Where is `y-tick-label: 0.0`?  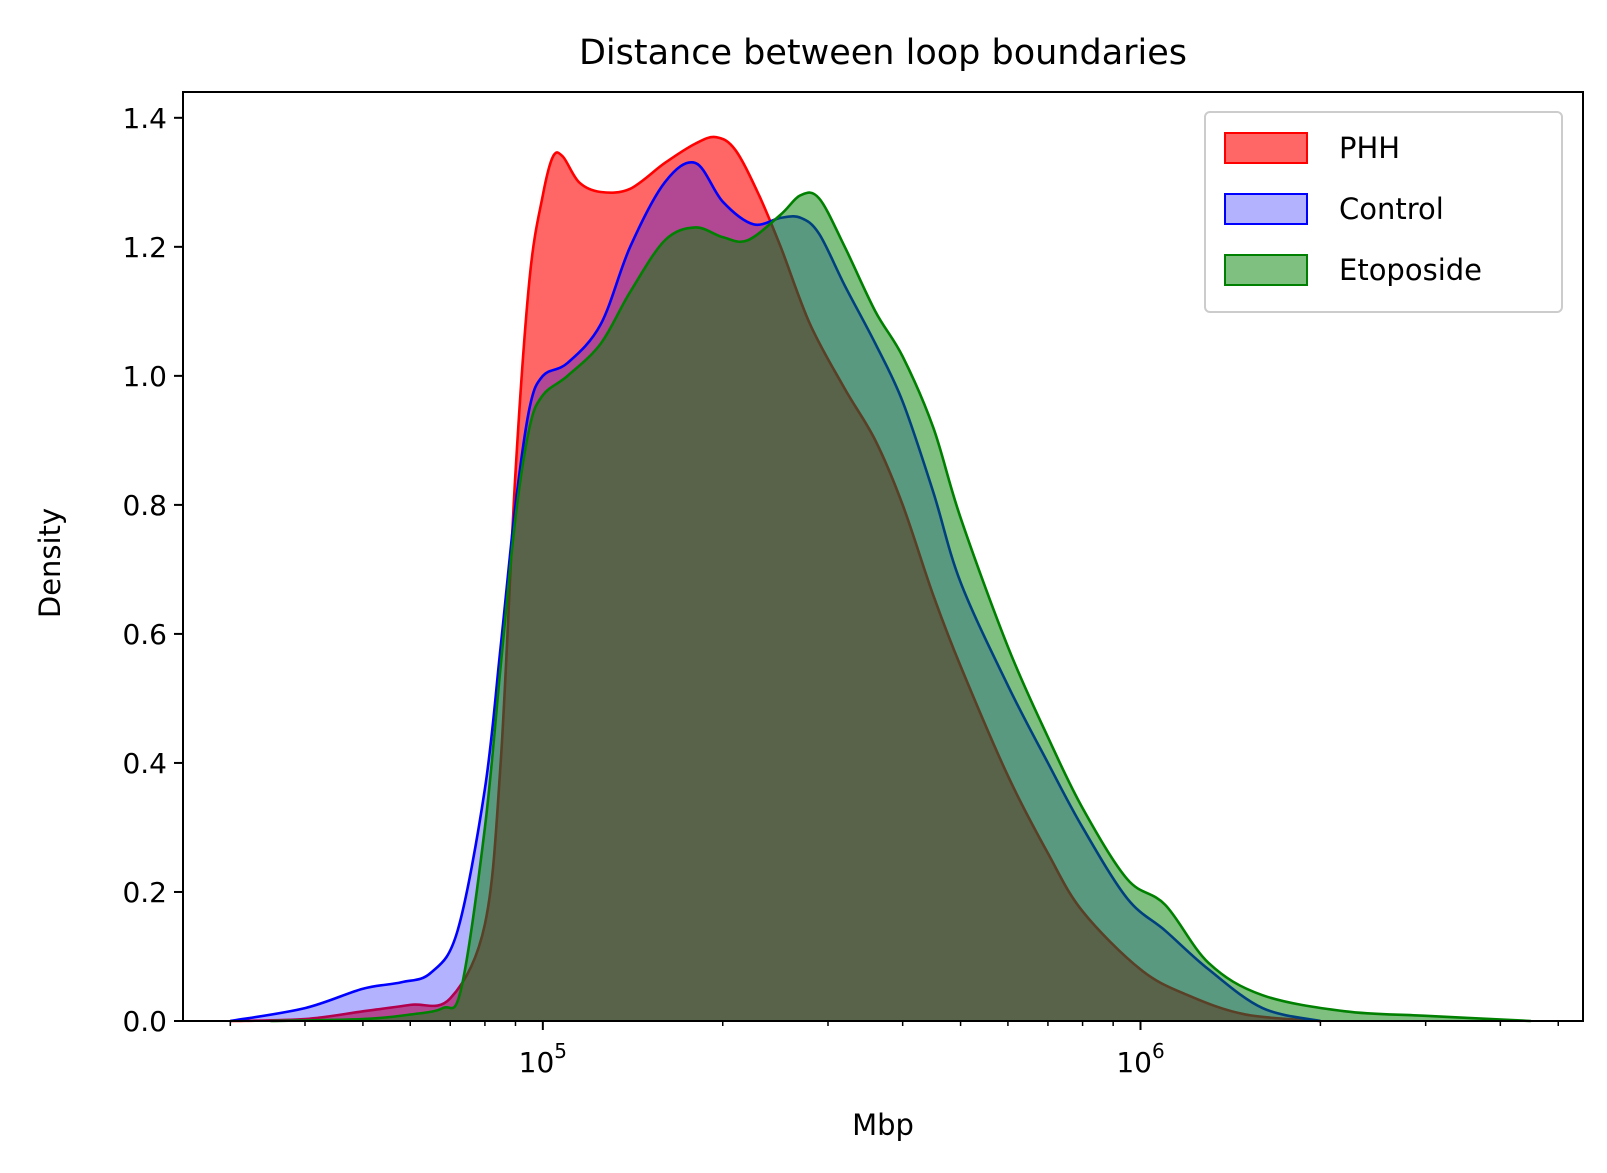
y-tick-label: 0.0 is located at coordinates (144, 1021).